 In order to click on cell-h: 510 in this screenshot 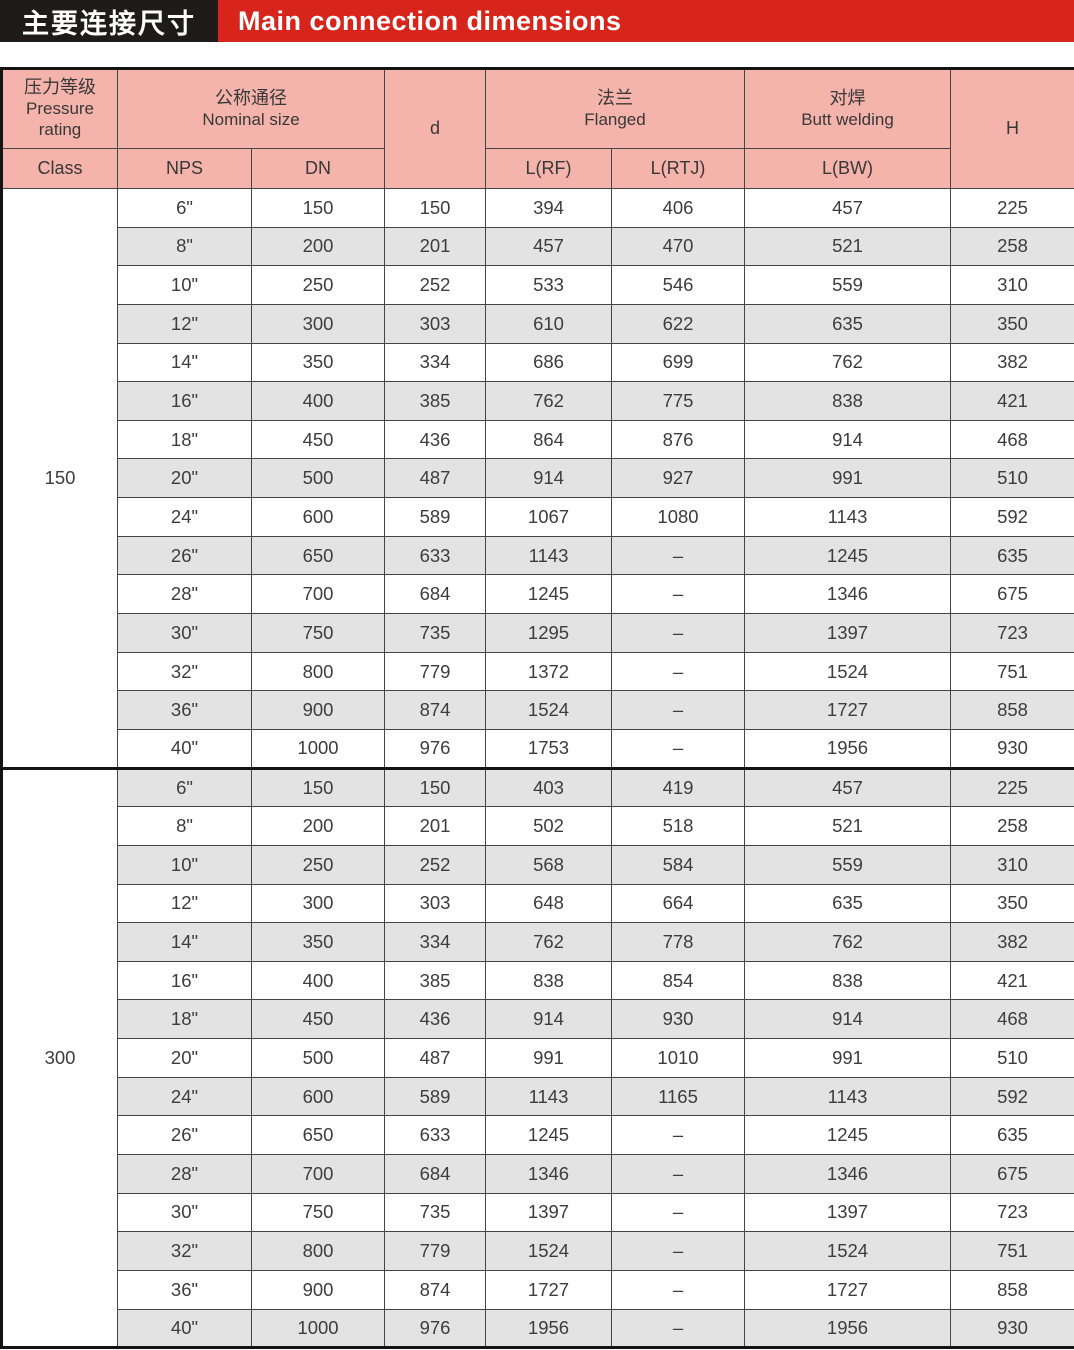, I will do `click(1012, 478)`.